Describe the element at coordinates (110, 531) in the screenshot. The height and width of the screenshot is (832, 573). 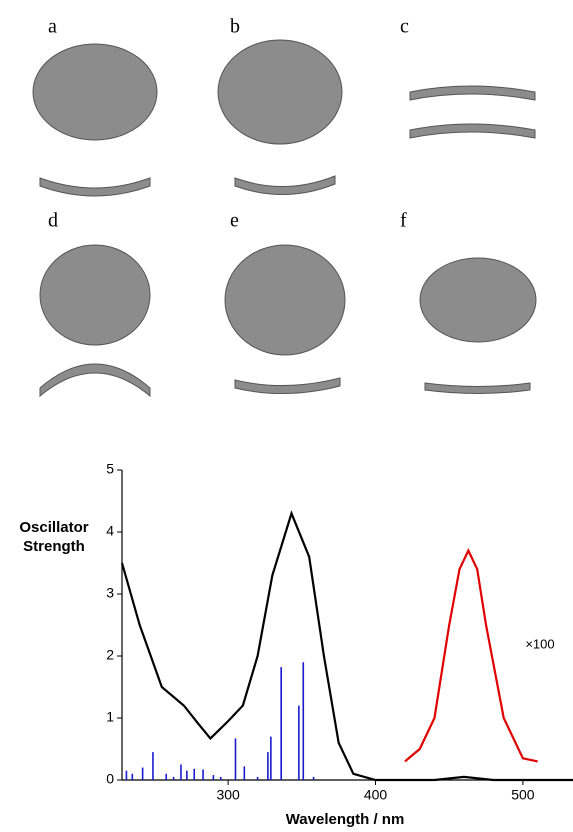
I see `y-tick-label: 4` at that location.